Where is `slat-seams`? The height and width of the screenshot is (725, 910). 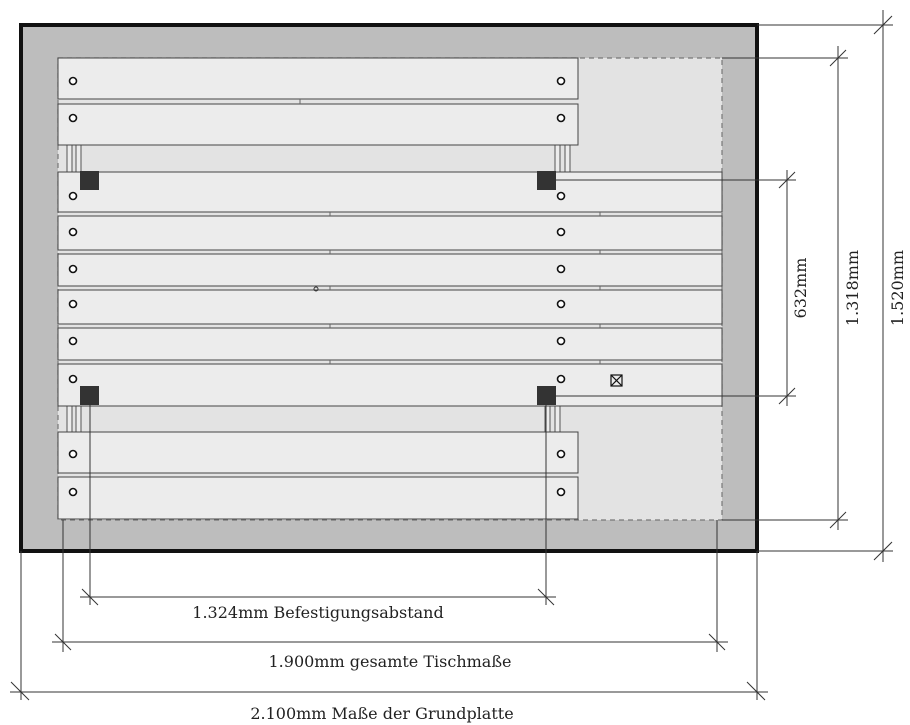
slat-seams is located at coordinates (450, 231).